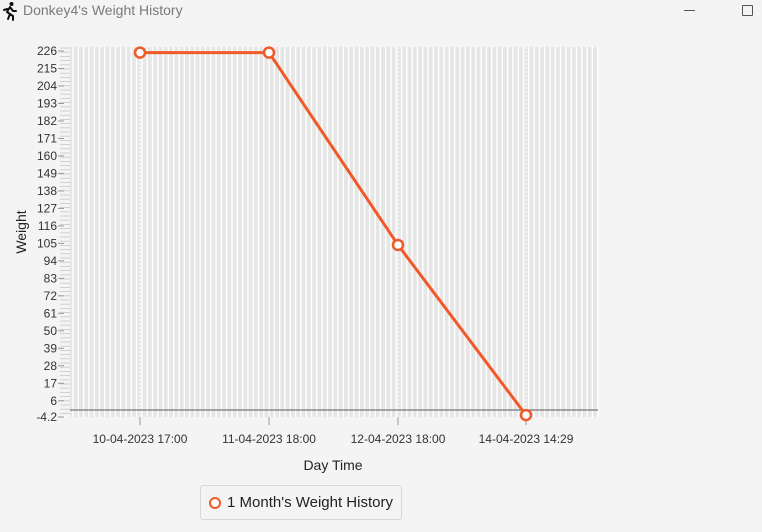 This screenshot has width=762, height=532. Describe the element at coordinates (381, 11) in the screenshot. I see `title-bar: Donkey4's Weight History` at that location.